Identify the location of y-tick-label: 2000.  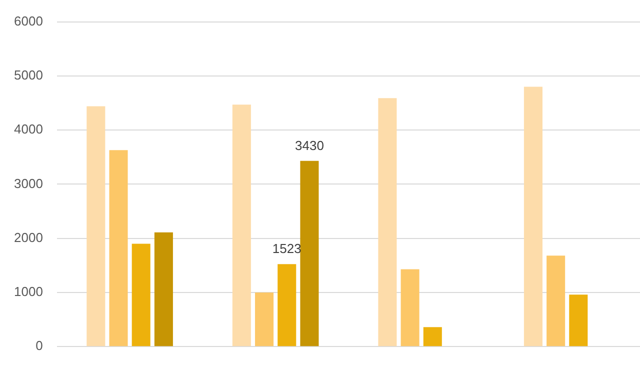
(28, 237).